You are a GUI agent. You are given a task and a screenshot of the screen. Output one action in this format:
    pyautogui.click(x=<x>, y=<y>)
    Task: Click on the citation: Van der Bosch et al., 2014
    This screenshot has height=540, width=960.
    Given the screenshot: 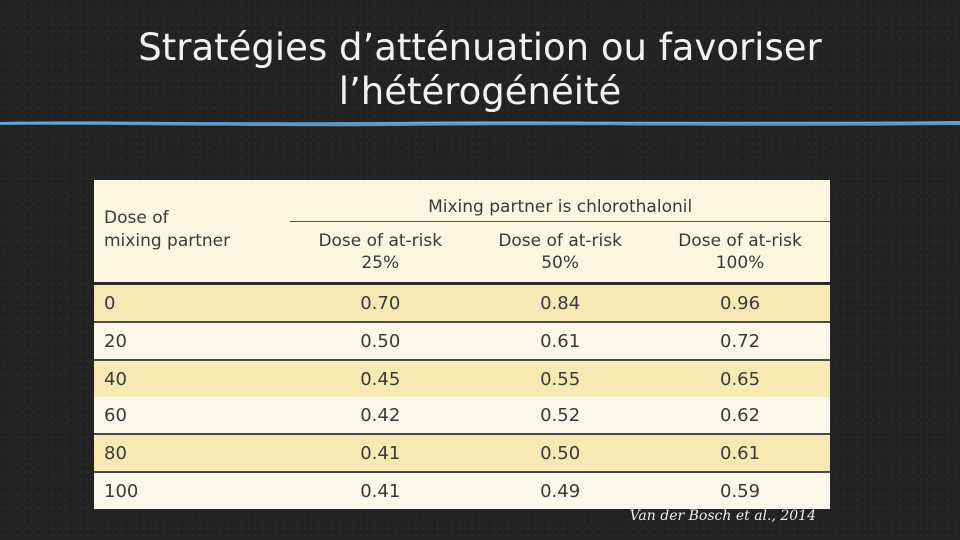 What is the action you would take?
    pyautogui.click(x=722, y=516)
    